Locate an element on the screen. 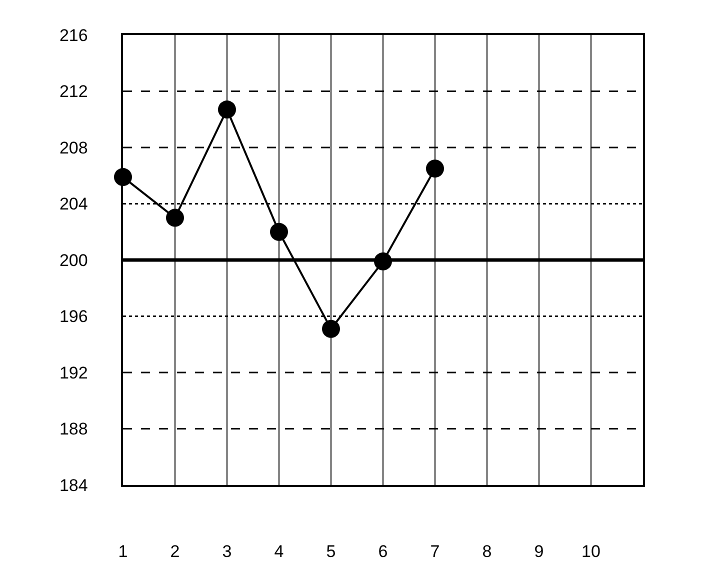 This screenshot has width=728, height=578. y-tick-label: 204 is located at coordinates (73, 204).